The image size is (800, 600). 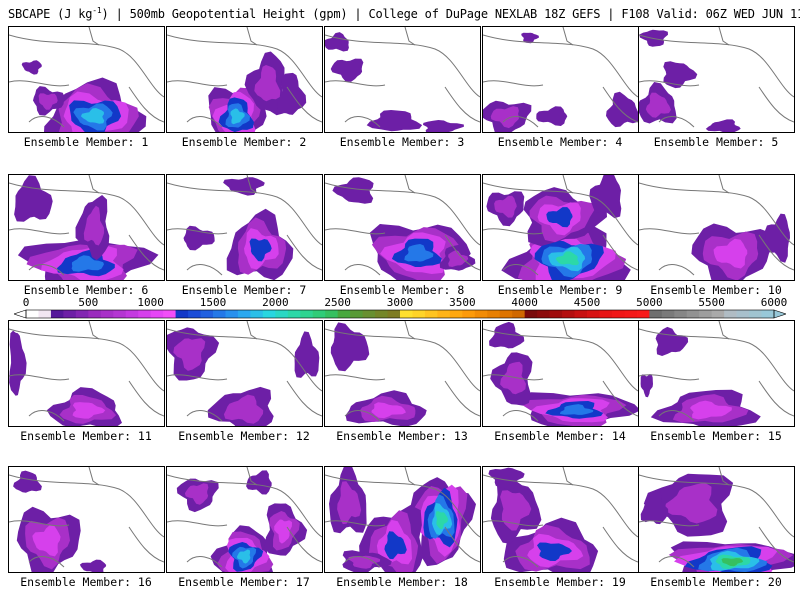 I want to click on ensemble-member-label: Ensemble Member: 17, so click(x=244, y=582).